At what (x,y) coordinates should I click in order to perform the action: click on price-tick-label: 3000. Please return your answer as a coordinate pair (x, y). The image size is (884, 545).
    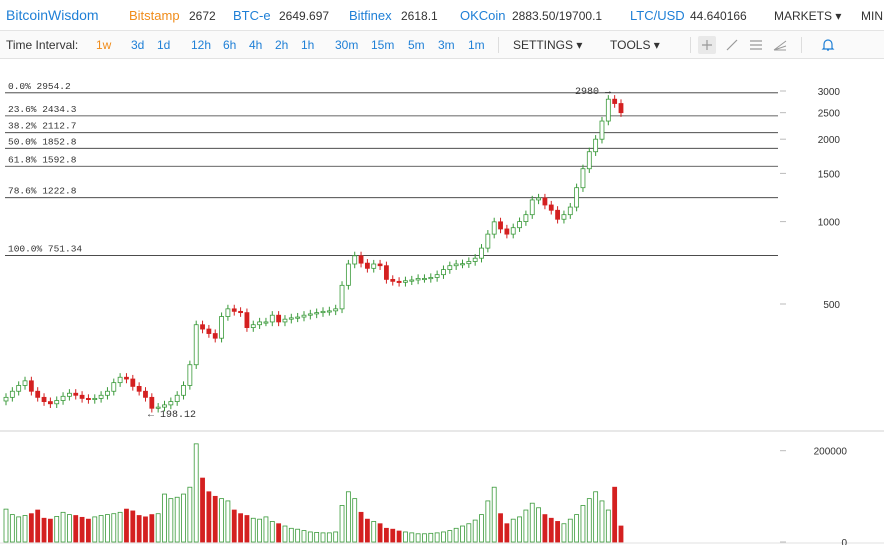
    Looking at the image, I should click on (829, 92).